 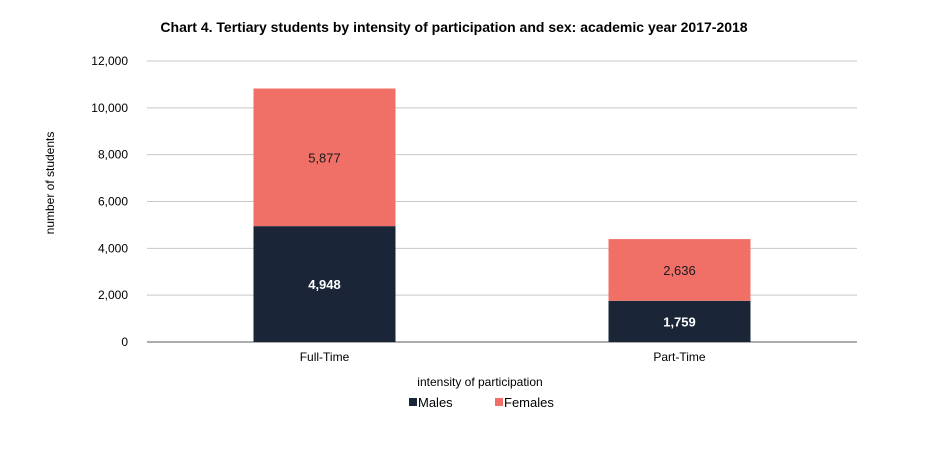 I want to click on y-tick-label: 10,000, so click(x=109, y=108).